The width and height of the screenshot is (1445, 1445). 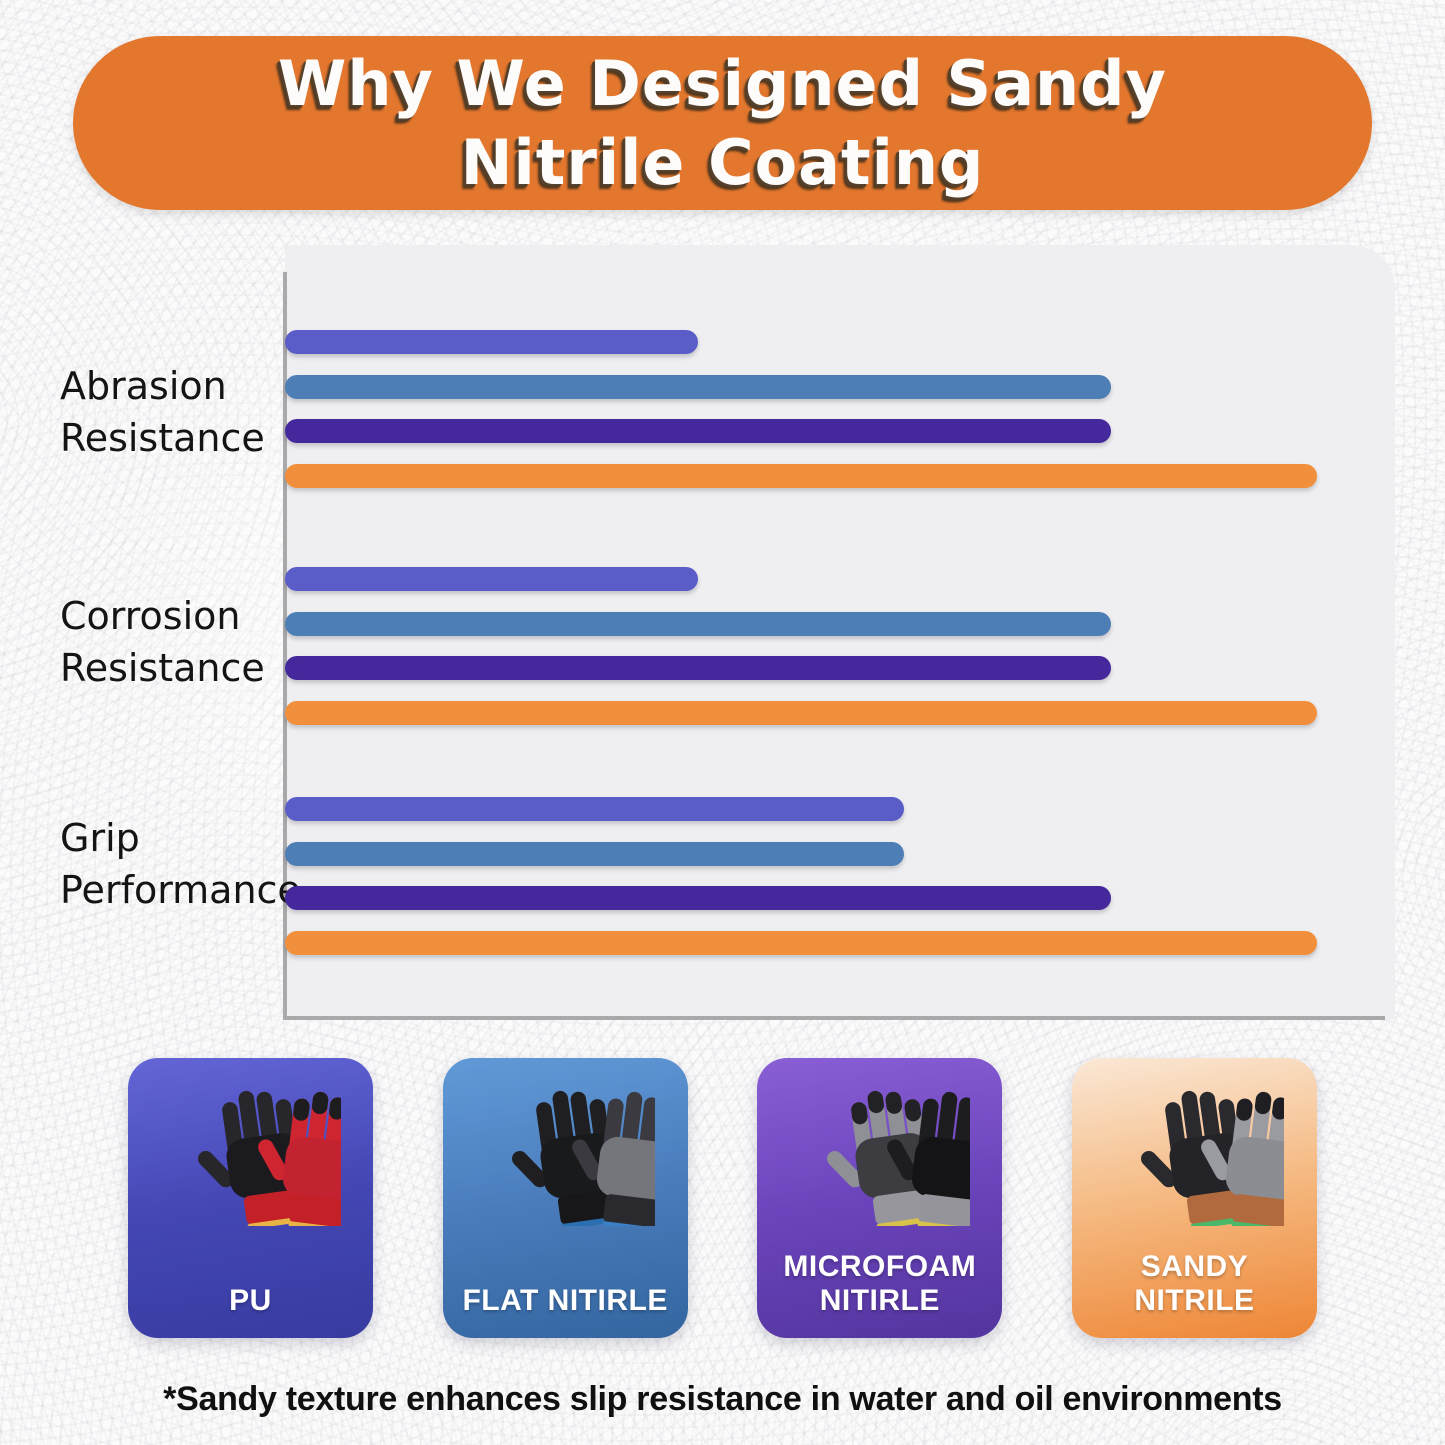 What do you see at coordinates (100, 838) in the screenshot?
I see `category-label-line: Grip` at bounding box center [100, 838].